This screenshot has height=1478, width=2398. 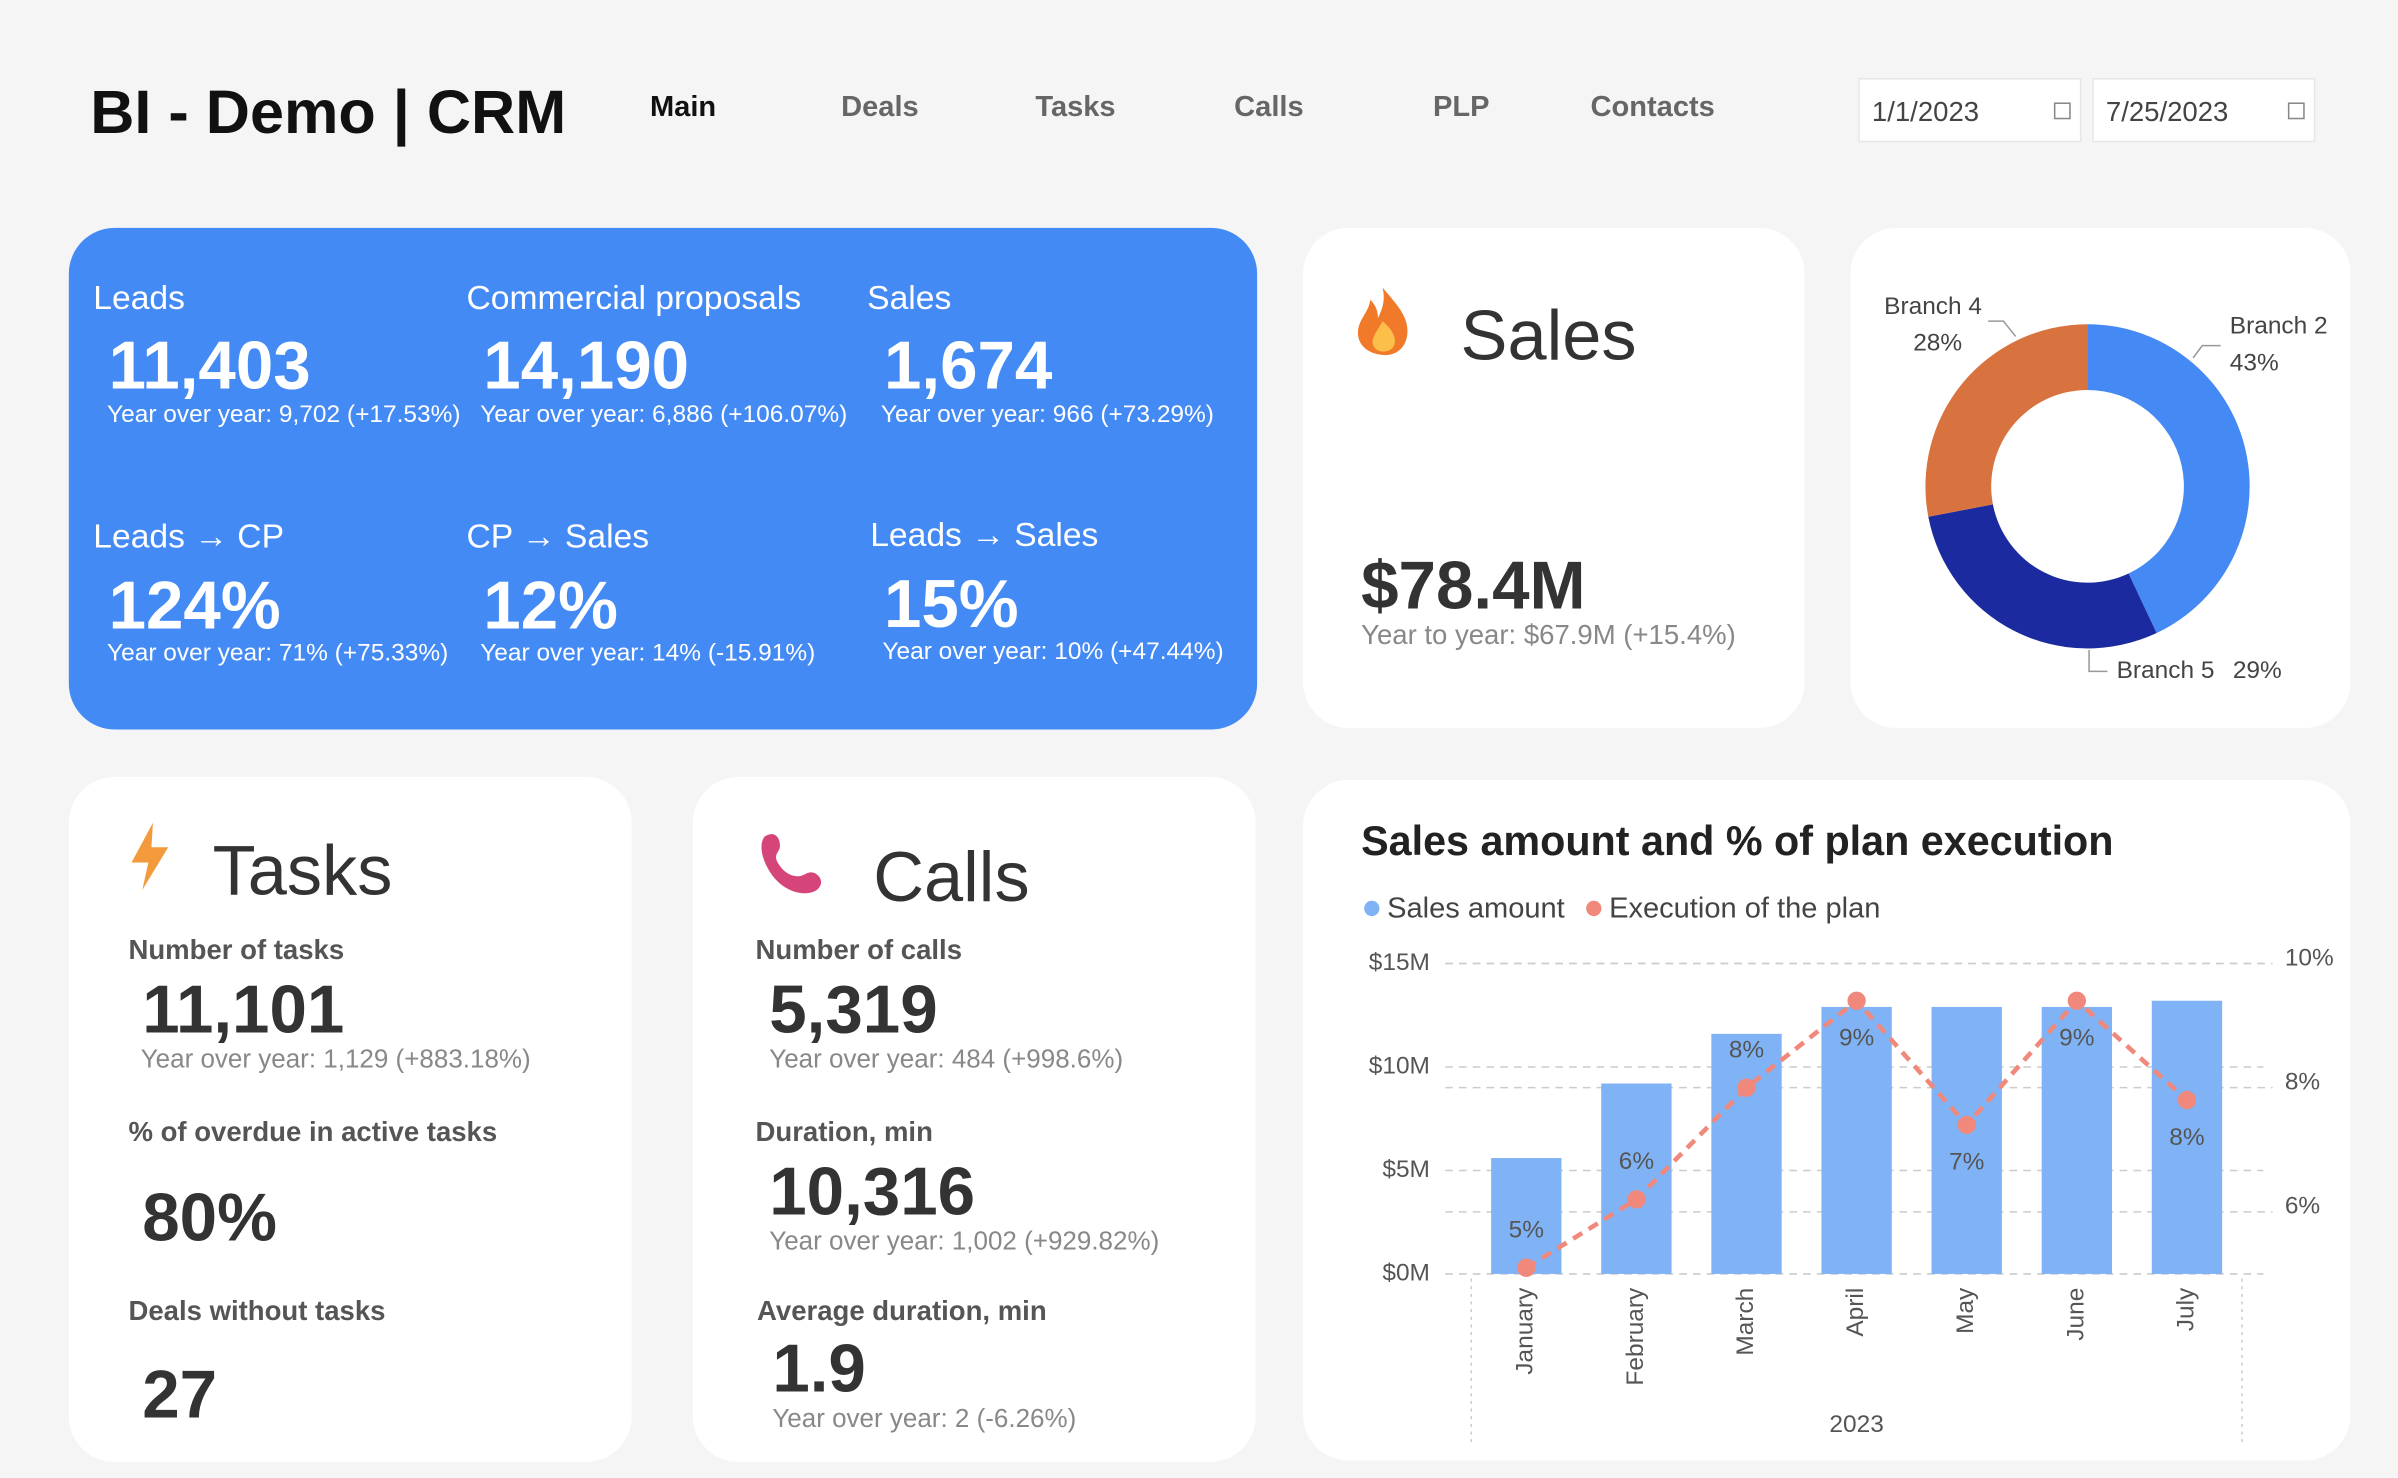 I want to click on y-tick-label: $0M, so click(x=1406, y=1272).